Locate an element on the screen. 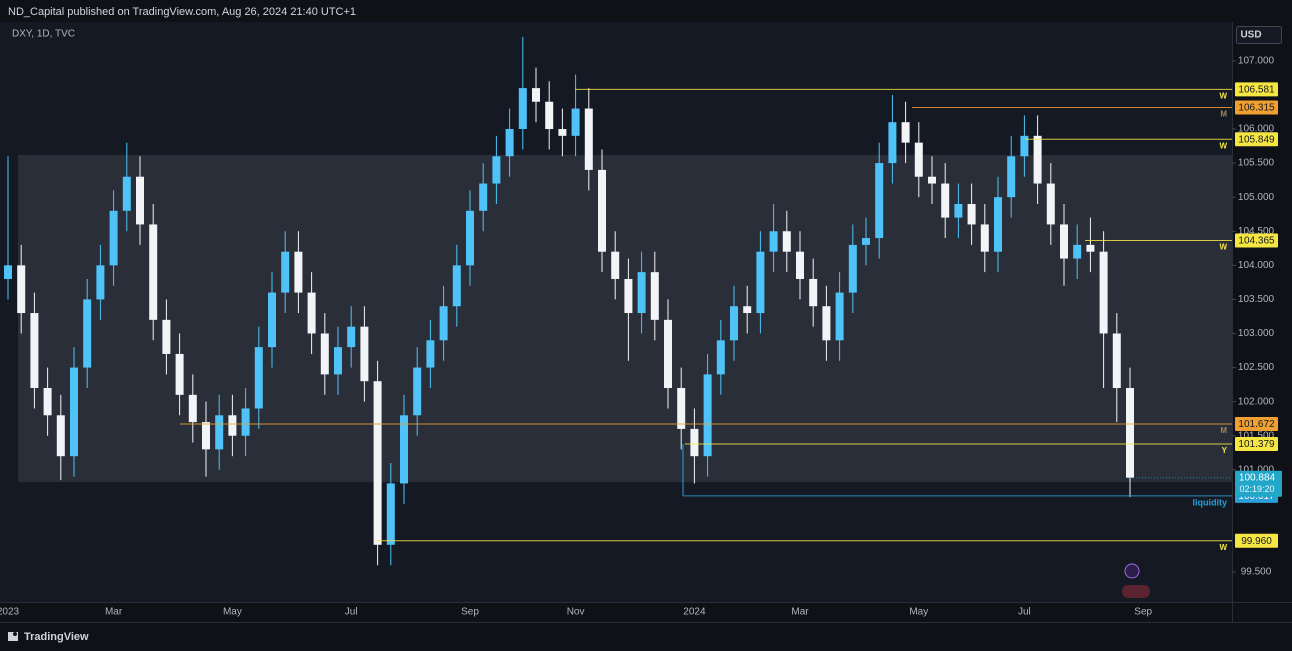 The width and height of the screenshot is (1292, 651). brand: TradingView is located at coordinates (56, 637).